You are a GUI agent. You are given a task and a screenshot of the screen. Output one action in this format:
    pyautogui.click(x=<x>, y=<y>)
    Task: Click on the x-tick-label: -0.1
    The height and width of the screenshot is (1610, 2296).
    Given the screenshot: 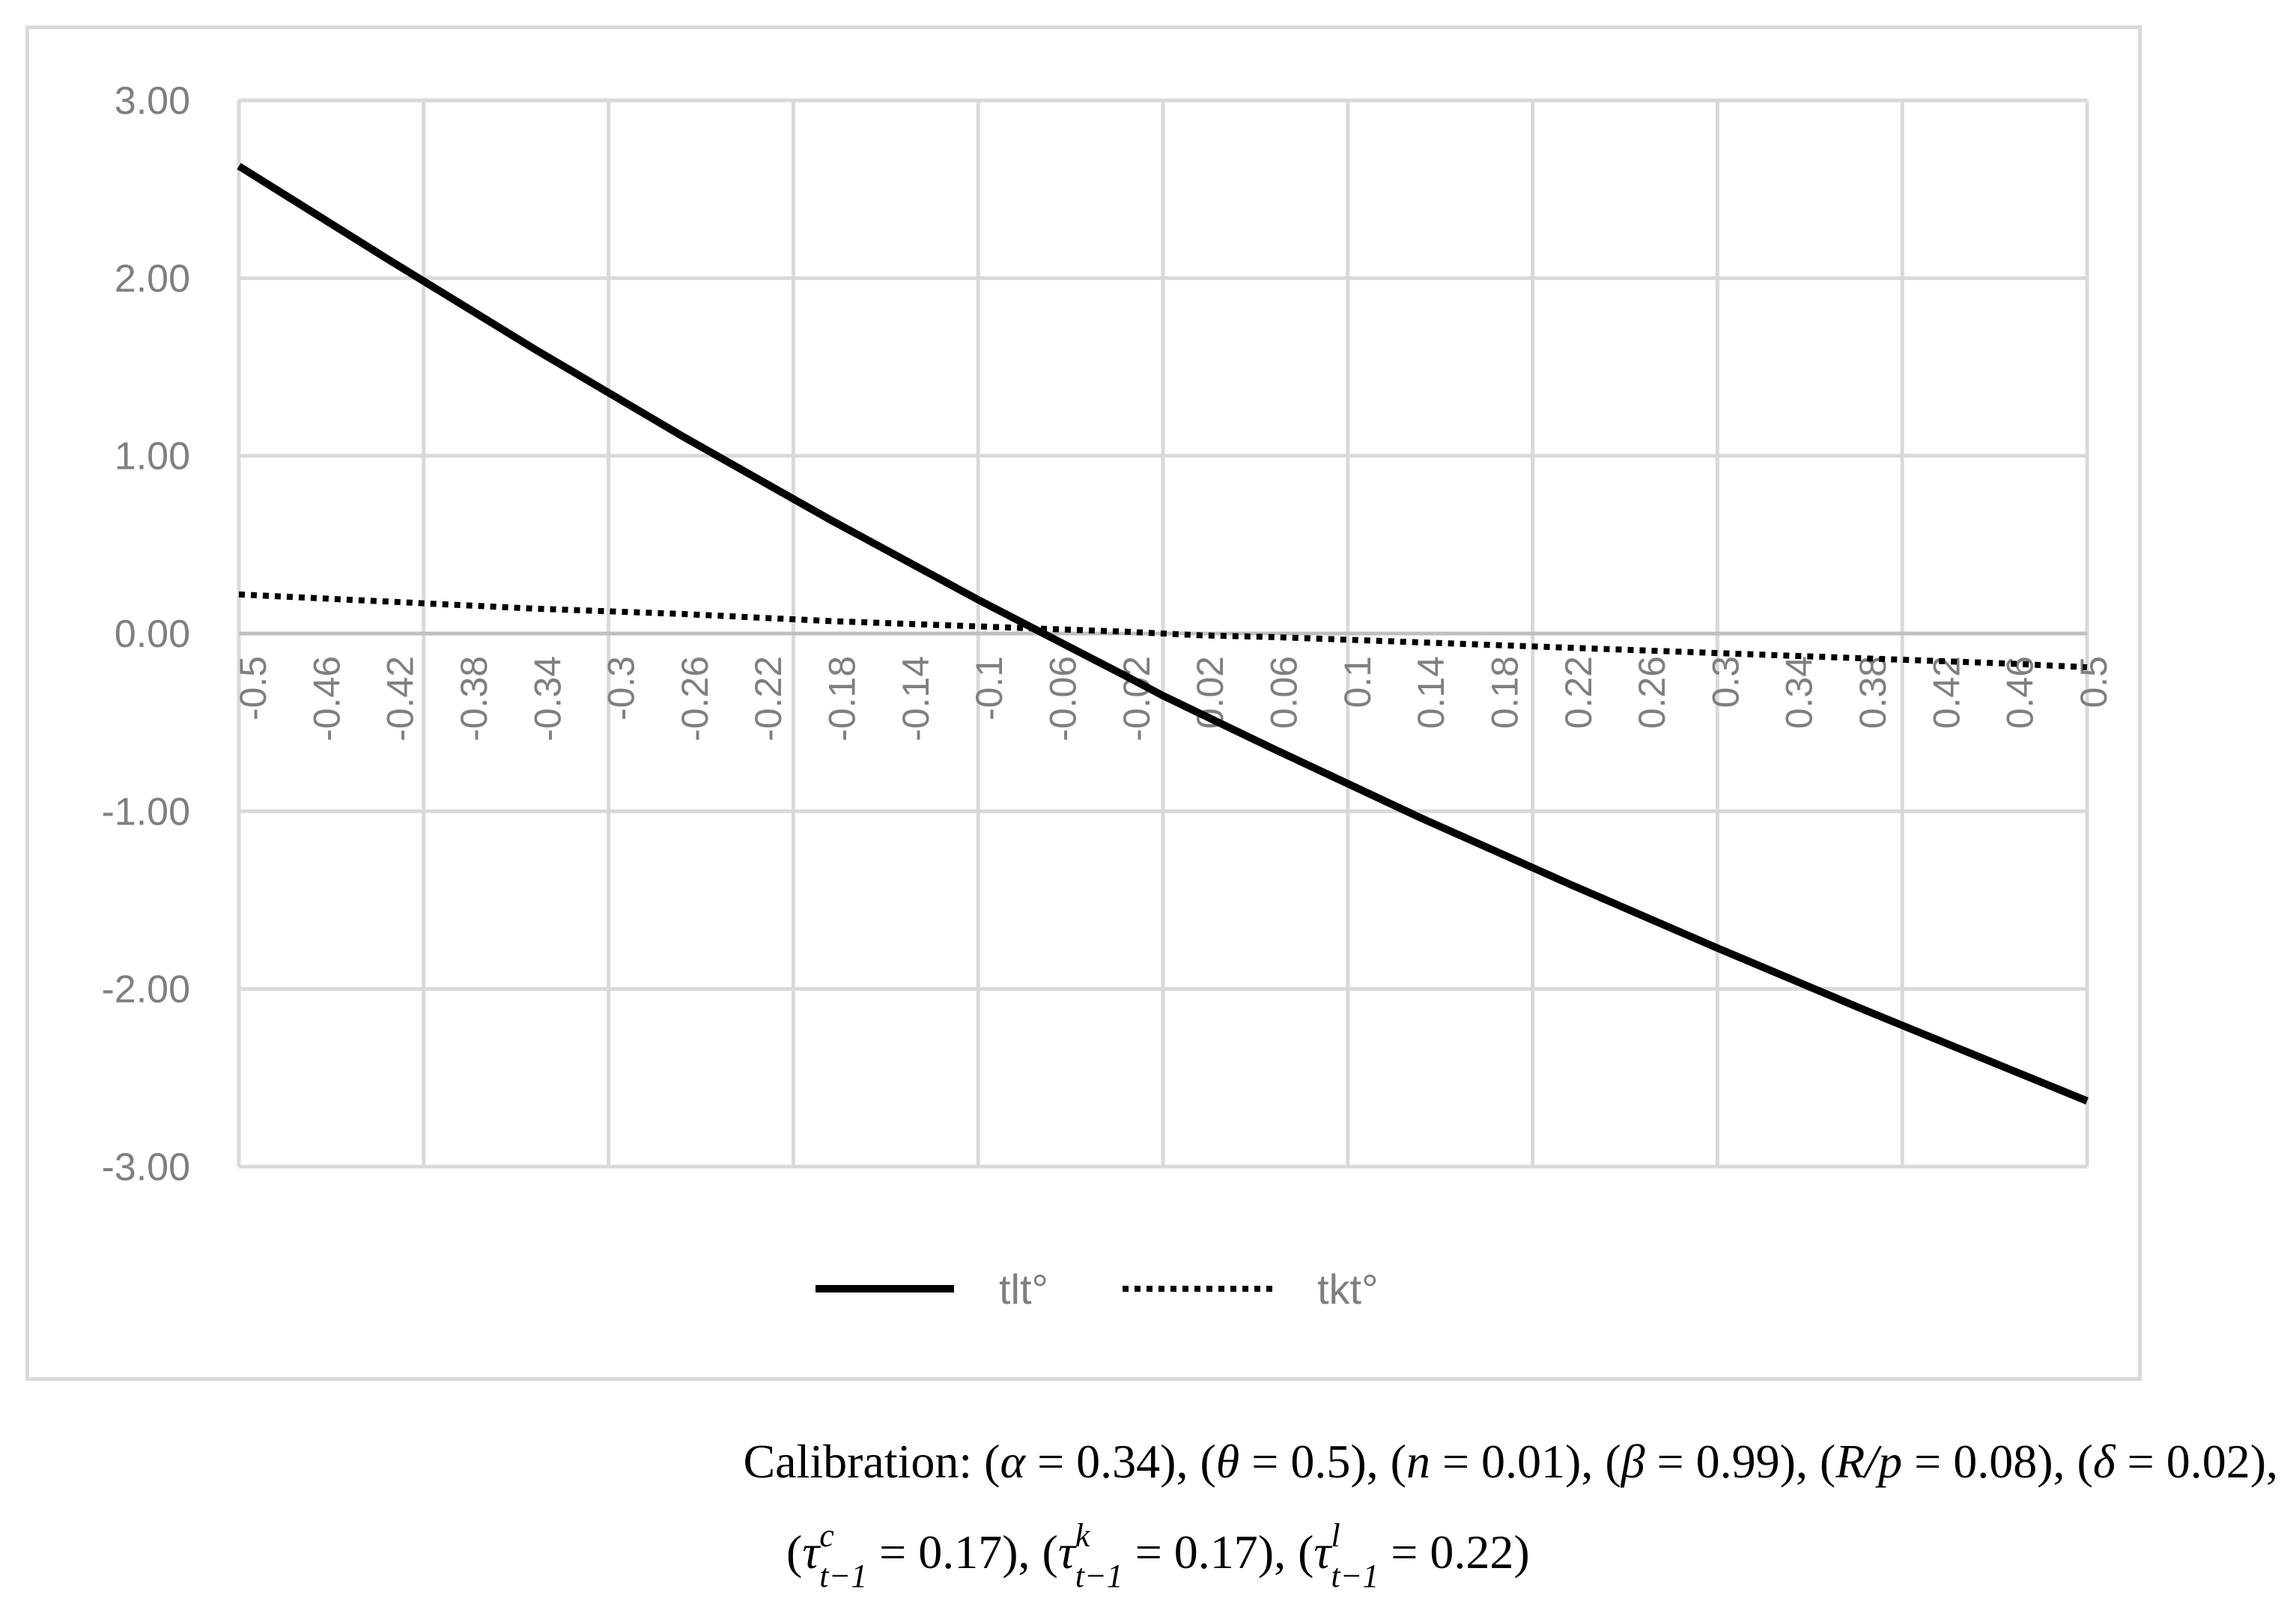 What is the action you would take?
    pyautogui.click(x=989, y=688)
    